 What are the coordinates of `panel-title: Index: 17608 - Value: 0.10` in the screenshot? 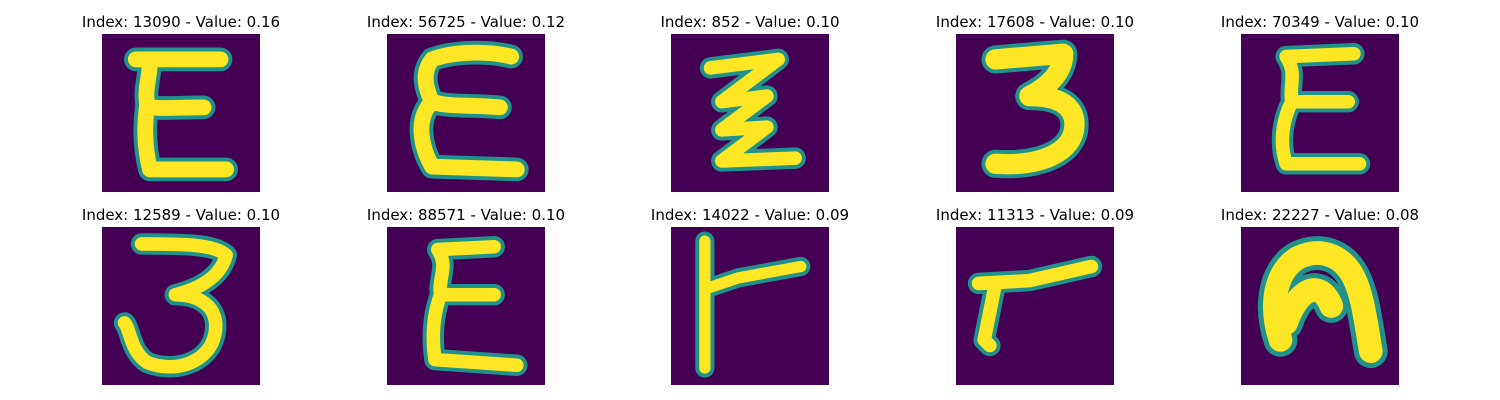 It's located at (1035, 22).